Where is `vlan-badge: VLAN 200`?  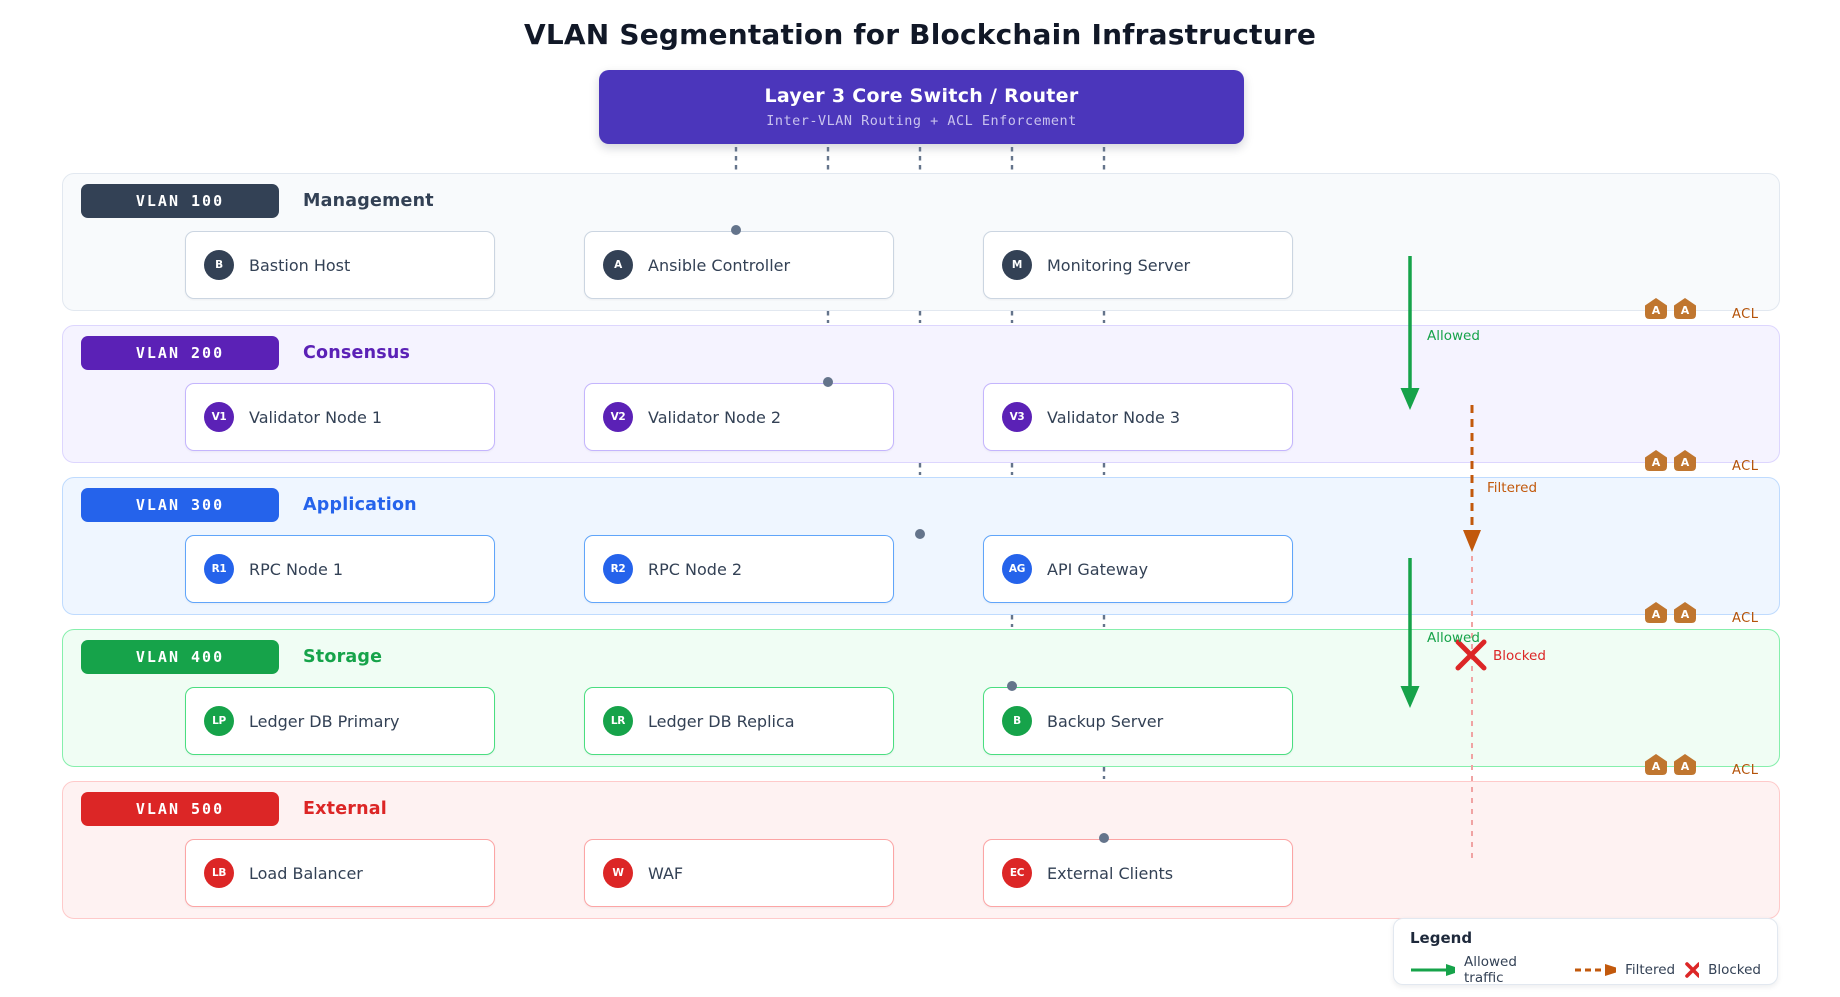
vlan-badge: VLAN 200 is located at coordinates (180, 353).